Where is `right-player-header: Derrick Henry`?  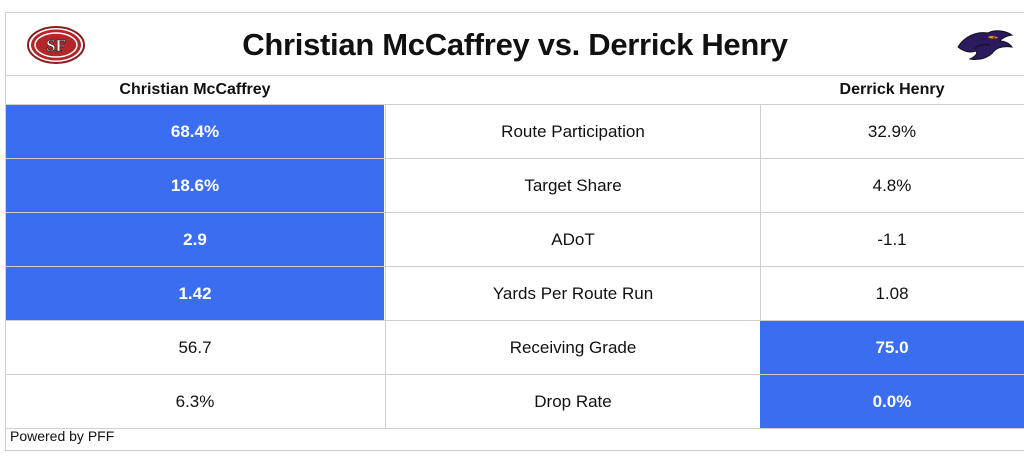 right-player-header: Derrick Henry is located at coordinates (892, 89).